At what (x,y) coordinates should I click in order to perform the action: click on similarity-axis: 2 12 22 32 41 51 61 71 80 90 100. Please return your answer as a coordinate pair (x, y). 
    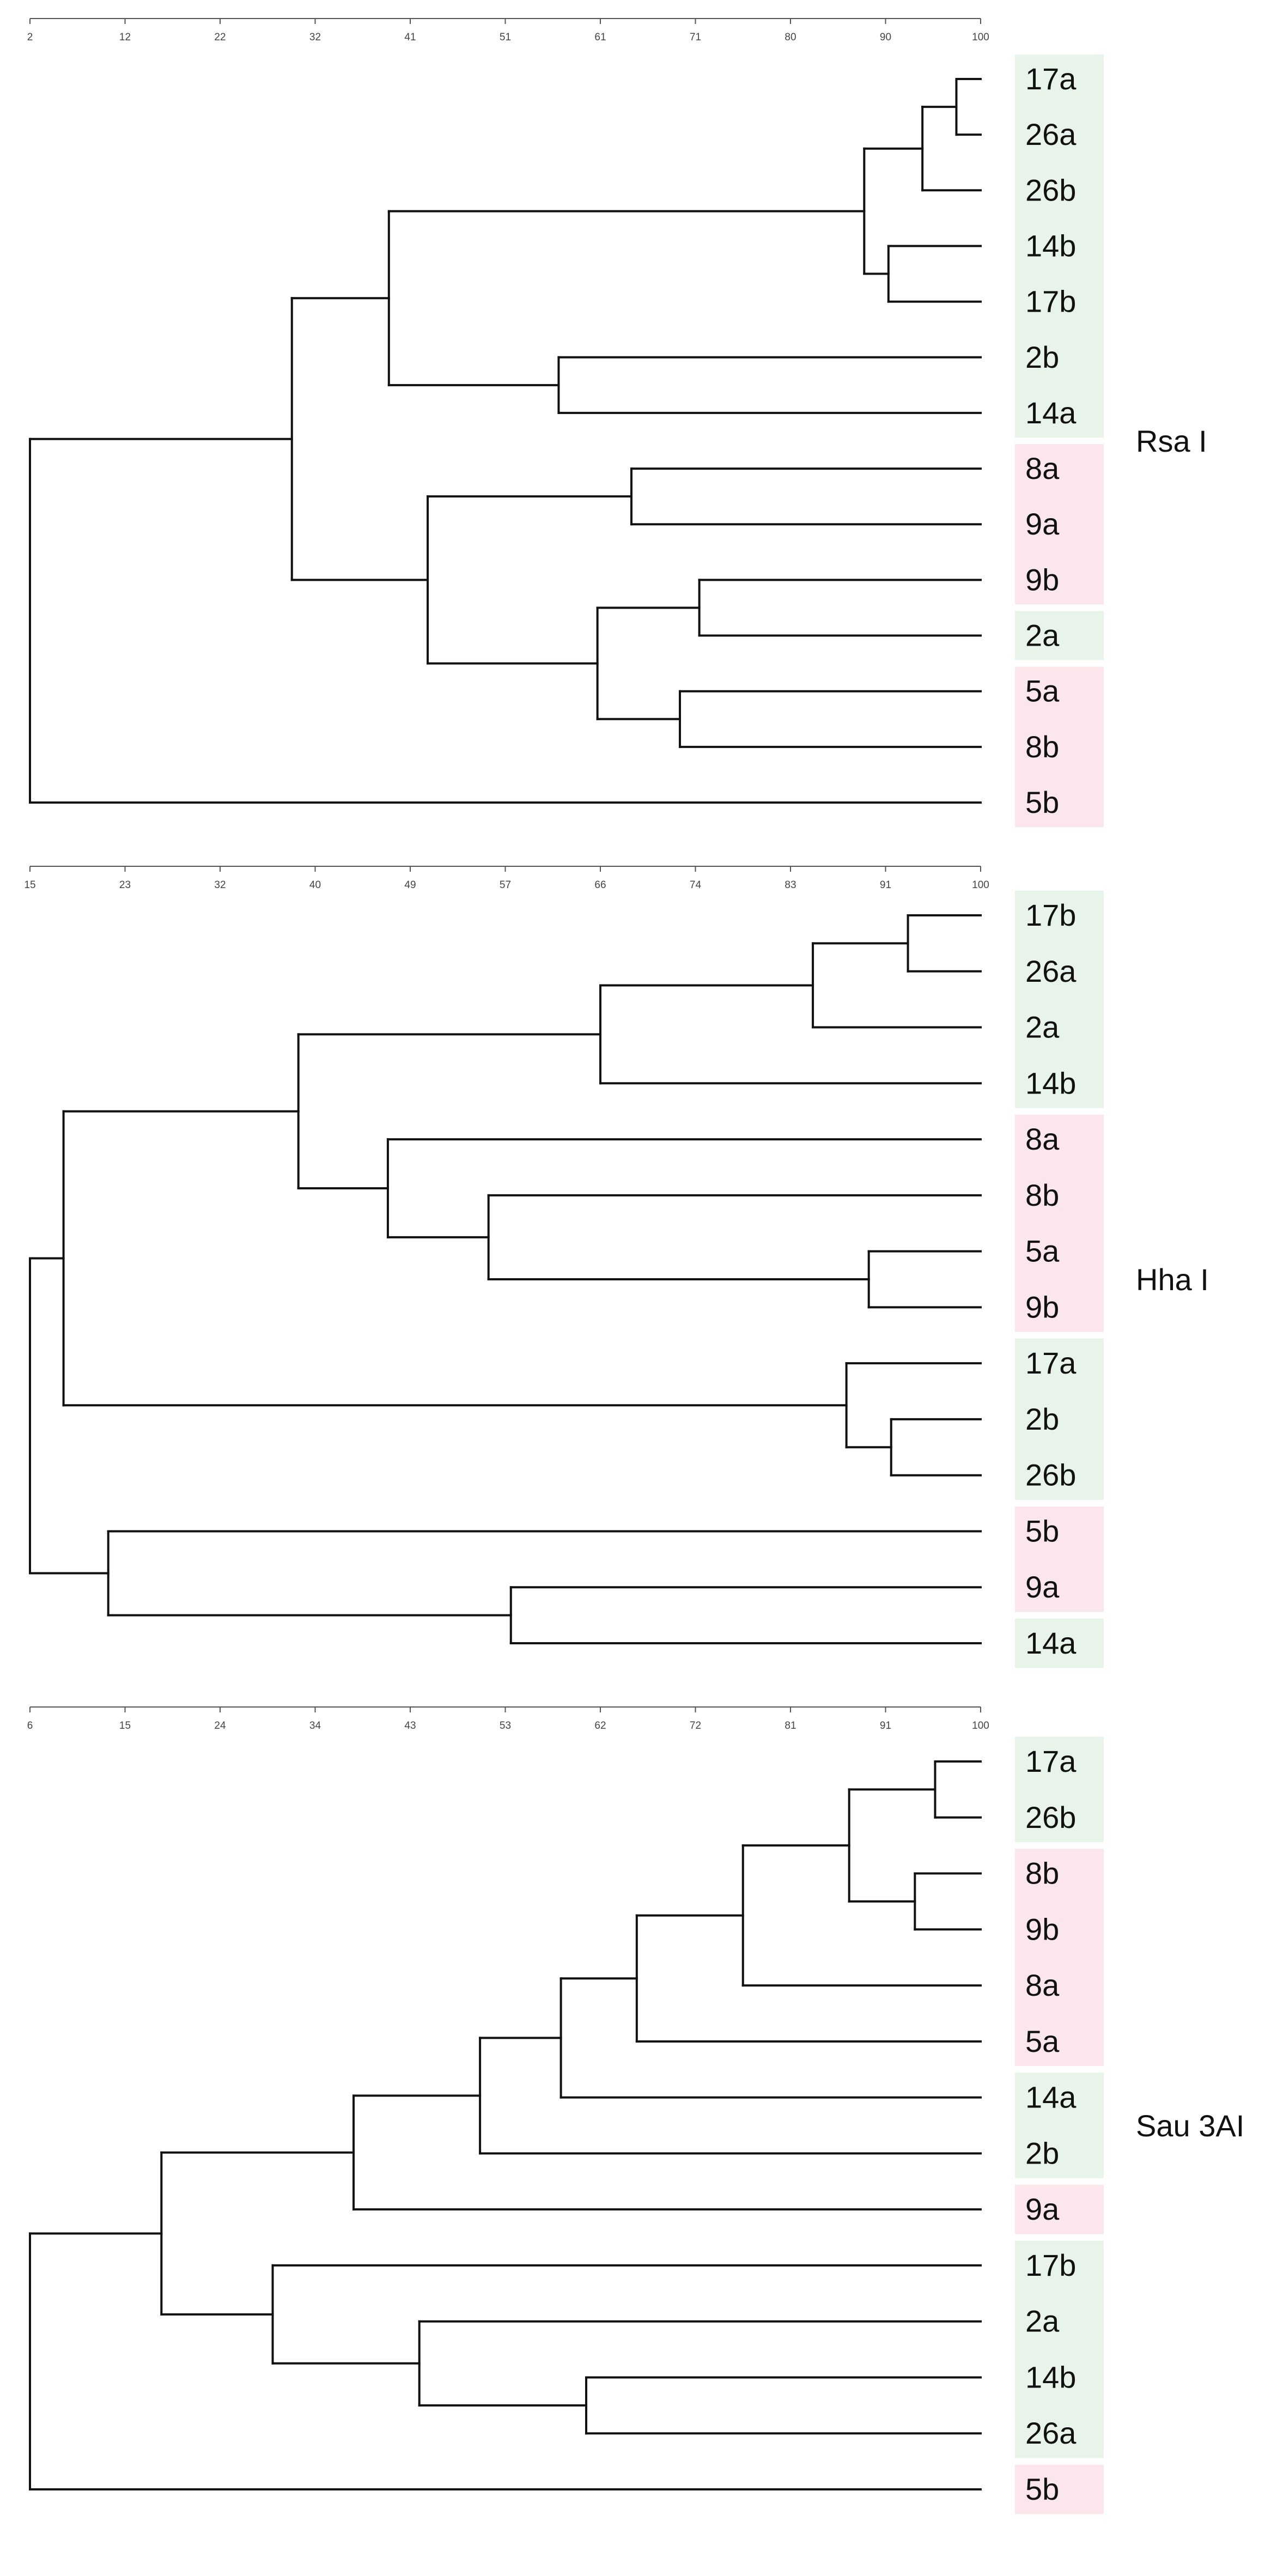
    Looking at the image, I should click on (508, 30).